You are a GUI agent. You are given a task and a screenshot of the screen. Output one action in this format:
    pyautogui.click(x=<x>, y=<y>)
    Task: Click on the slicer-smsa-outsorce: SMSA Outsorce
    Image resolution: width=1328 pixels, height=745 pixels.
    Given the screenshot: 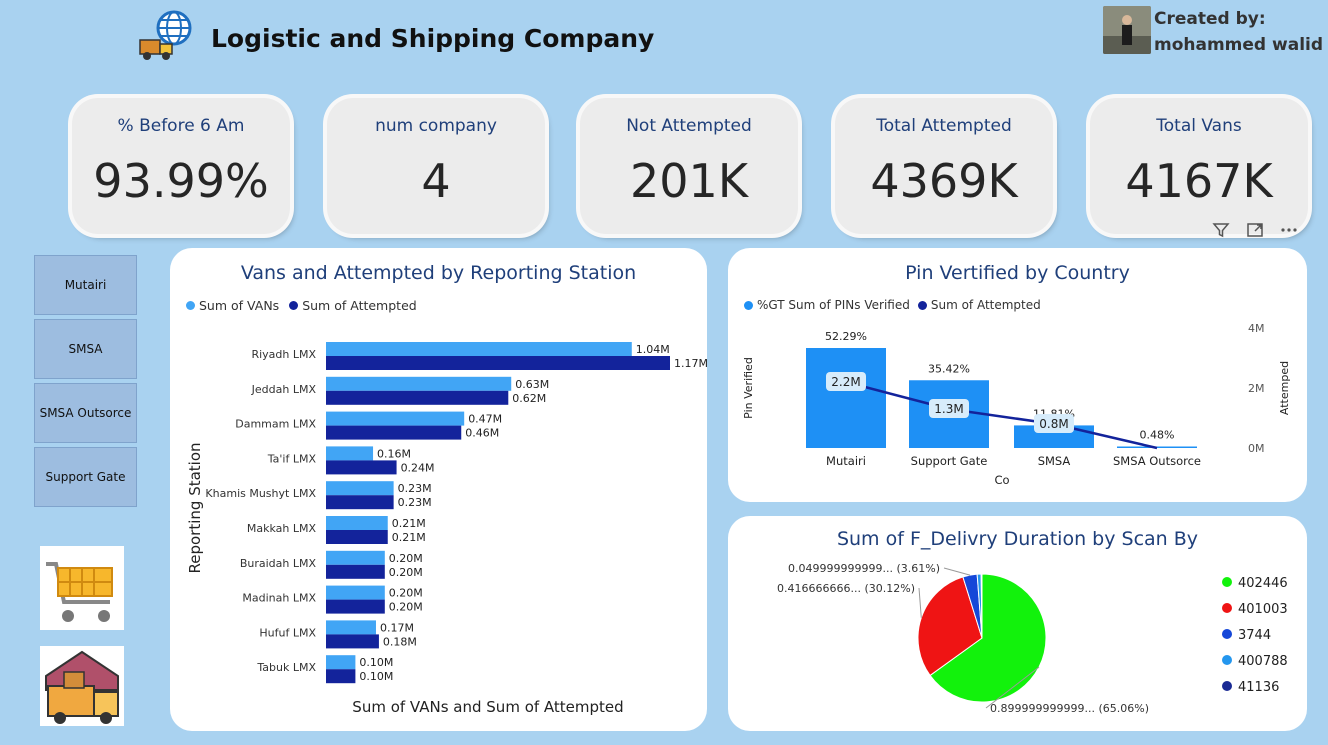 What is the action you would take?
    pyautogui.click(x=85, y=413)
    